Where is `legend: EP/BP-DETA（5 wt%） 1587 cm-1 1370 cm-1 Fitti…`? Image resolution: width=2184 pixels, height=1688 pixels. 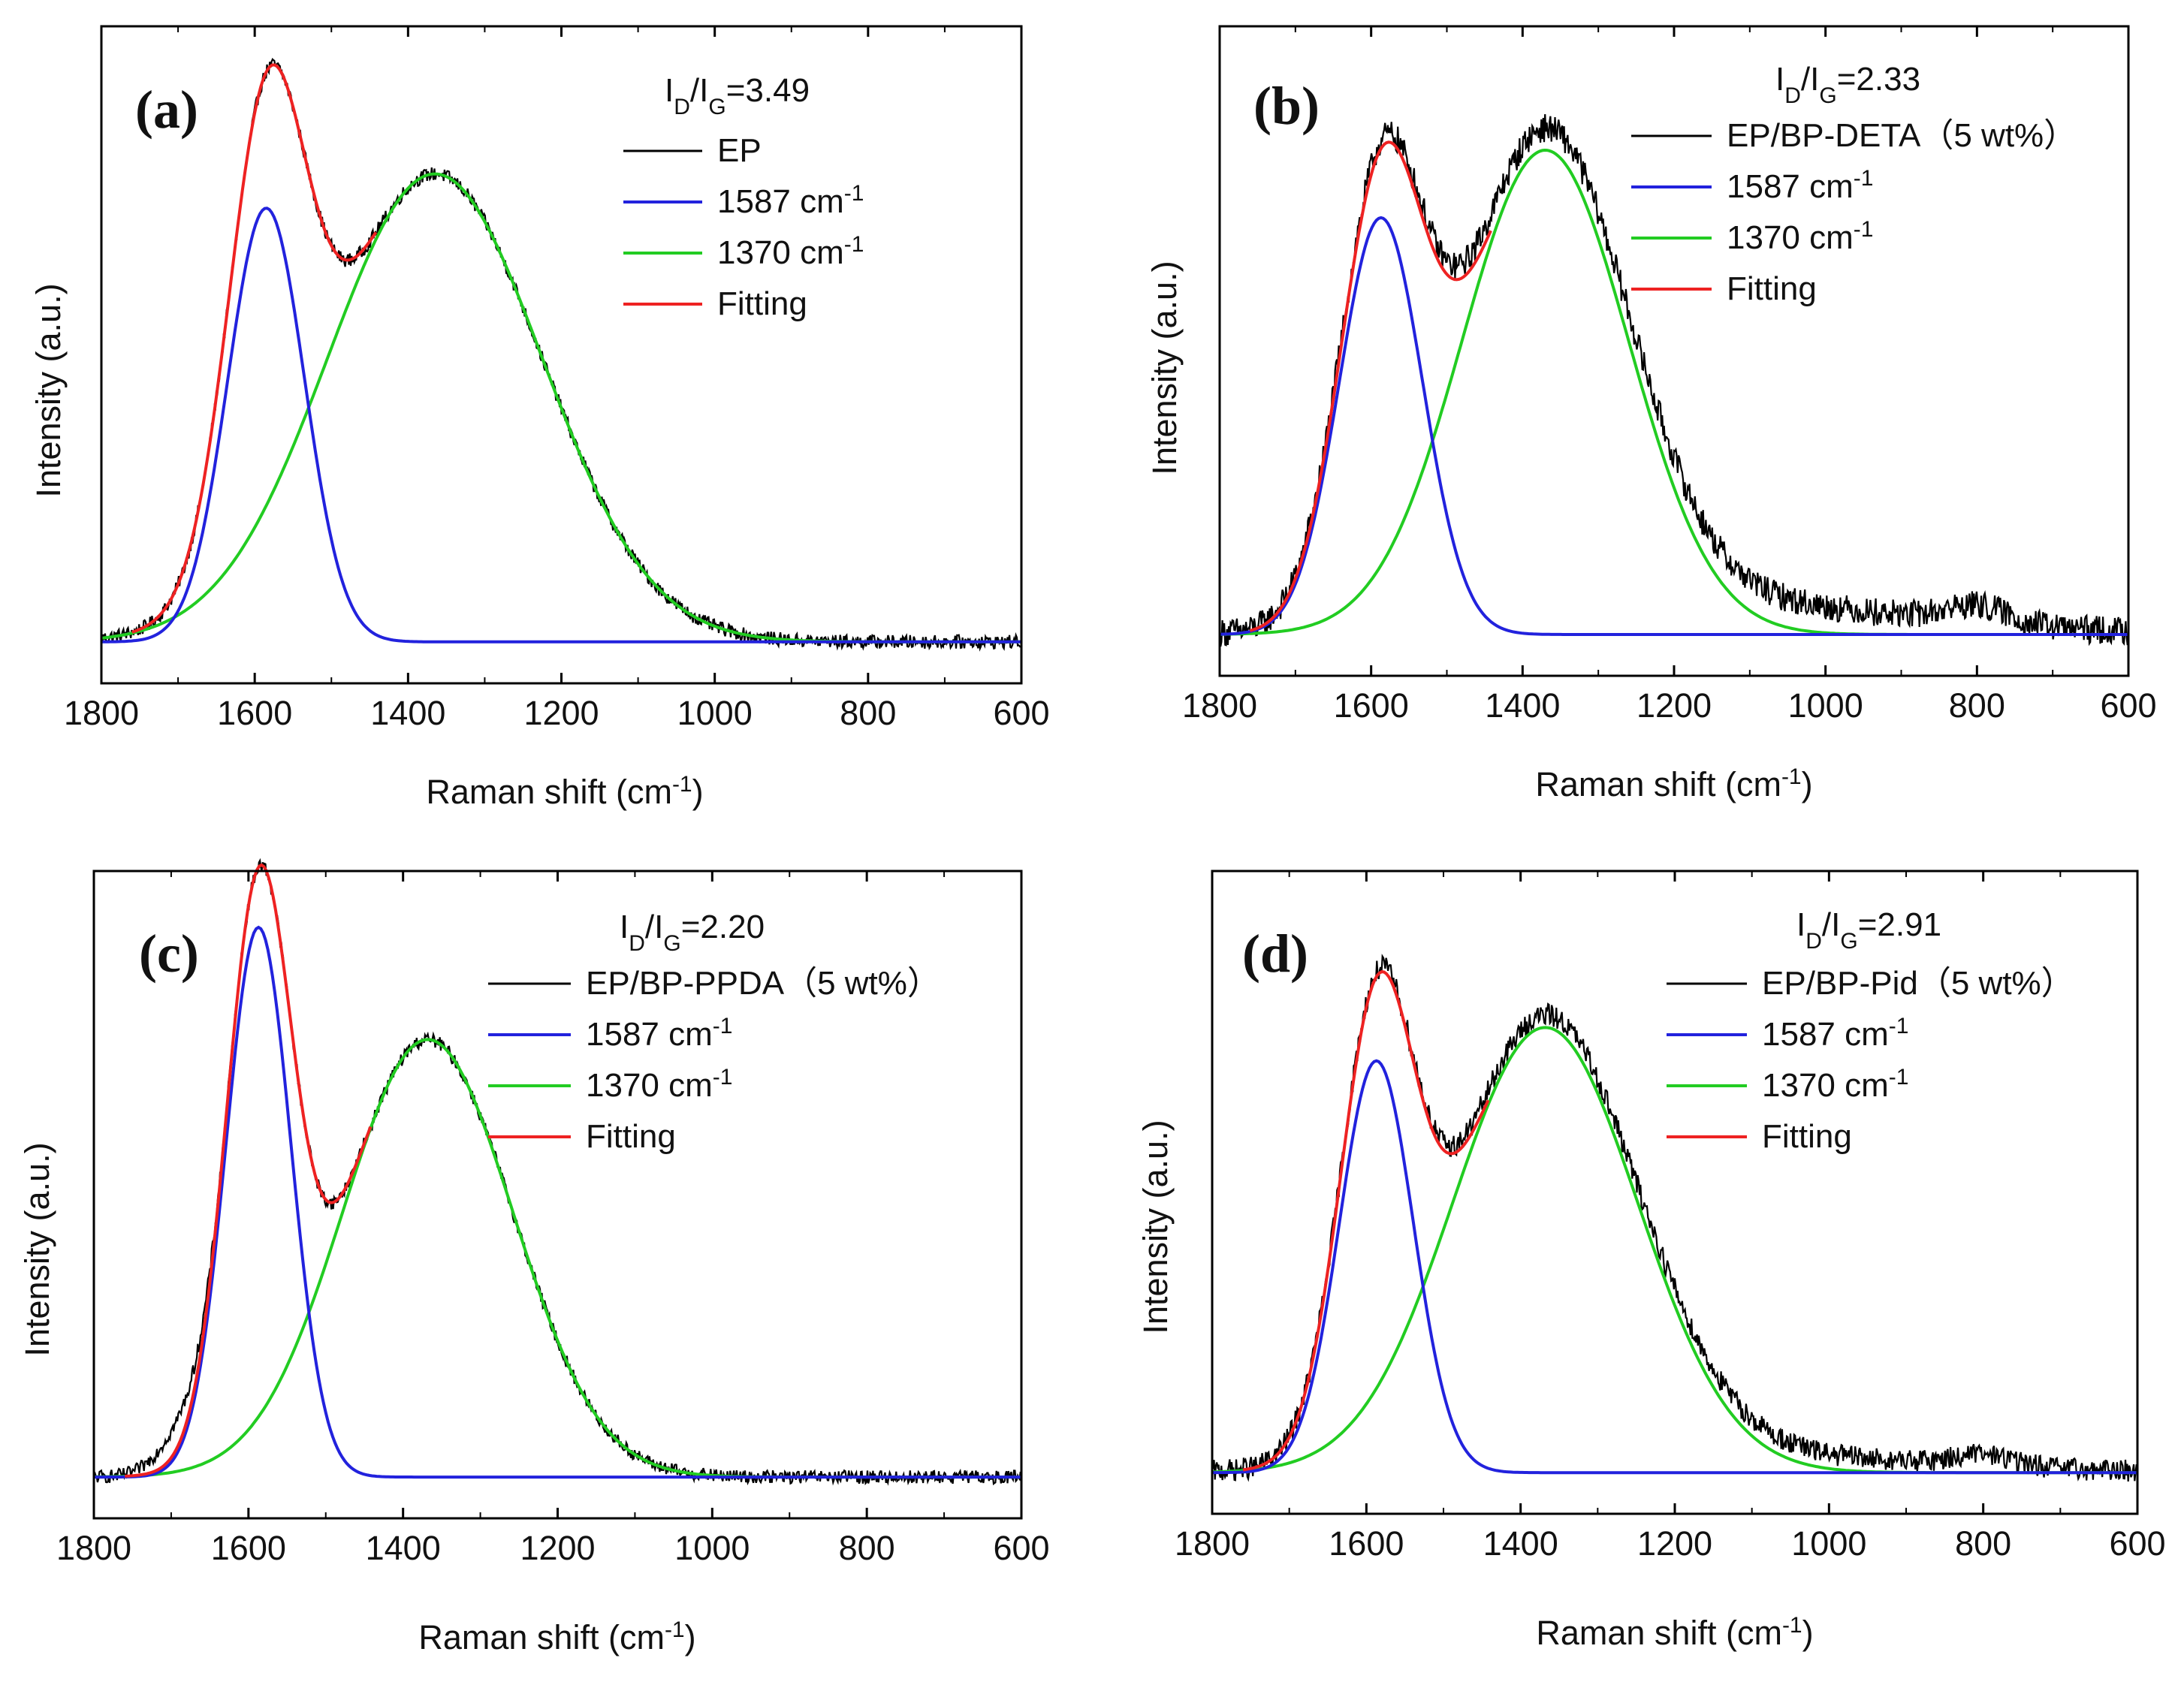 legend: EP/BP-DETA（5 wt%） 1587 cm-1 1370 cm-1 Fitti… is located at coordinates (1854, 212).